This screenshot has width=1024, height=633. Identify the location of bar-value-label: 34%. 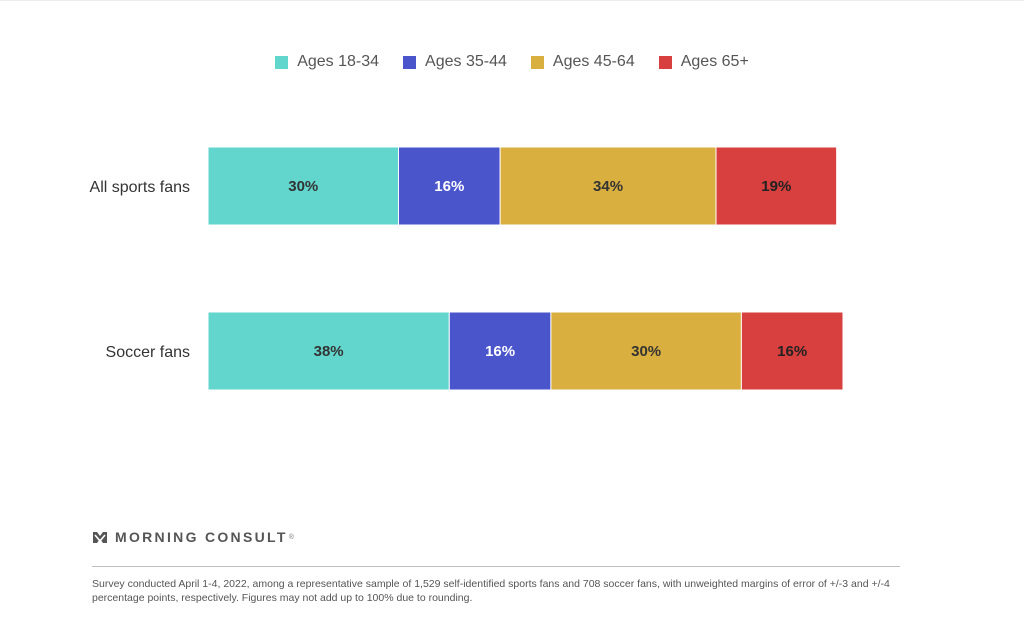
(608, 186).